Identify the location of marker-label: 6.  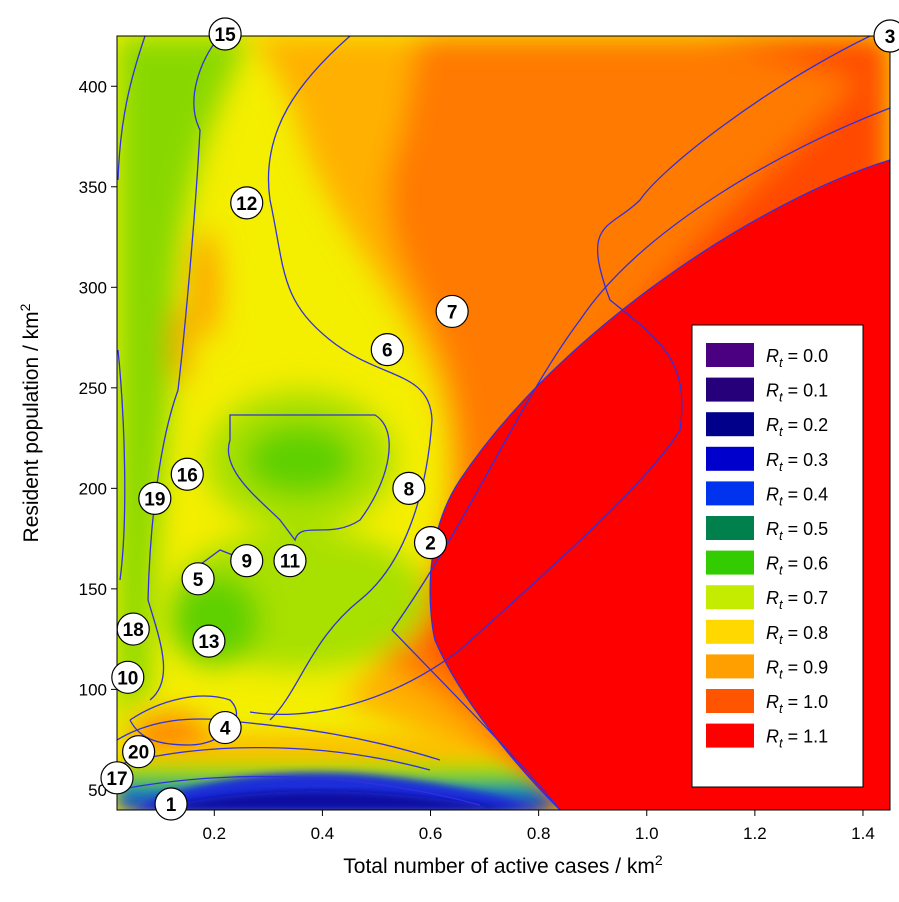
(387, 351).